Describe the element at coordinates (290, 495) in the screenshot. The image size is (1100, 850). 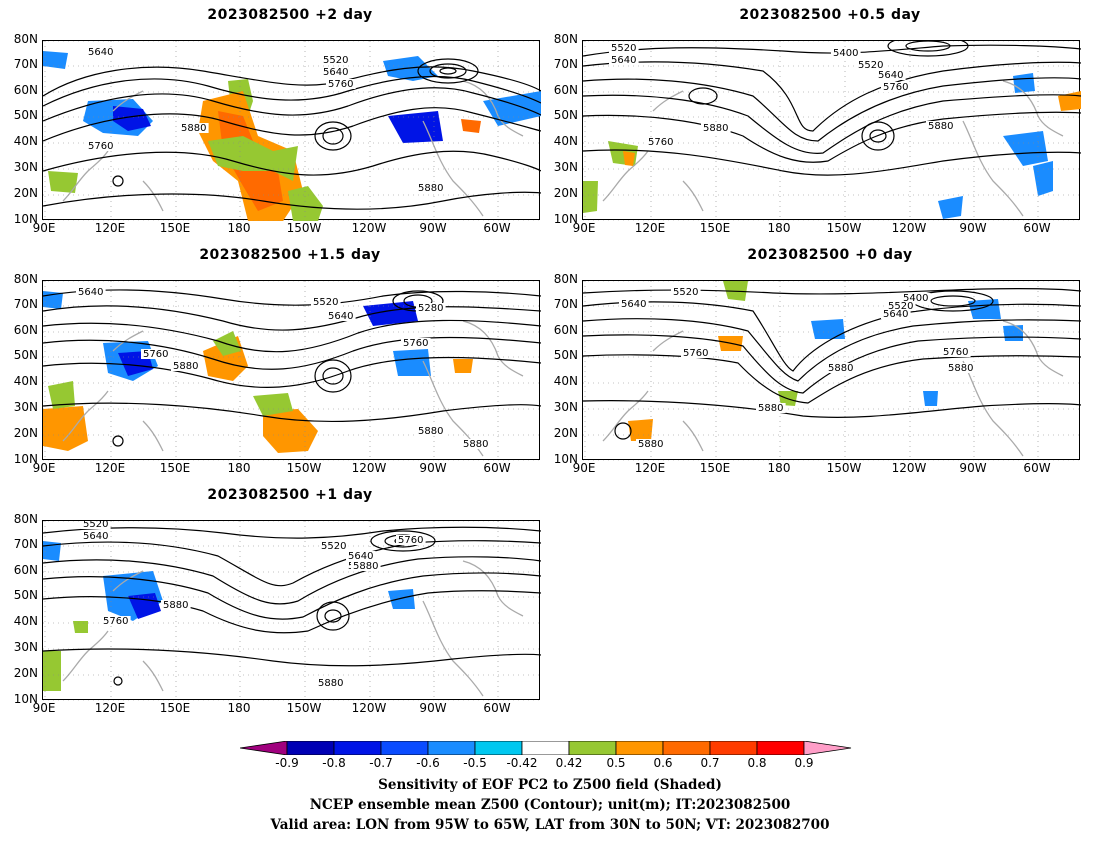
I see `panel-title-plus1: 2023082500 +1 day` at that location.